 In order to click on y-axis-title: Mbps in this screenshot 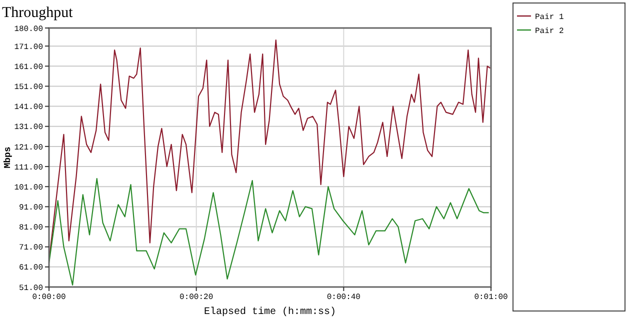, I will do `click(8, 157)`.